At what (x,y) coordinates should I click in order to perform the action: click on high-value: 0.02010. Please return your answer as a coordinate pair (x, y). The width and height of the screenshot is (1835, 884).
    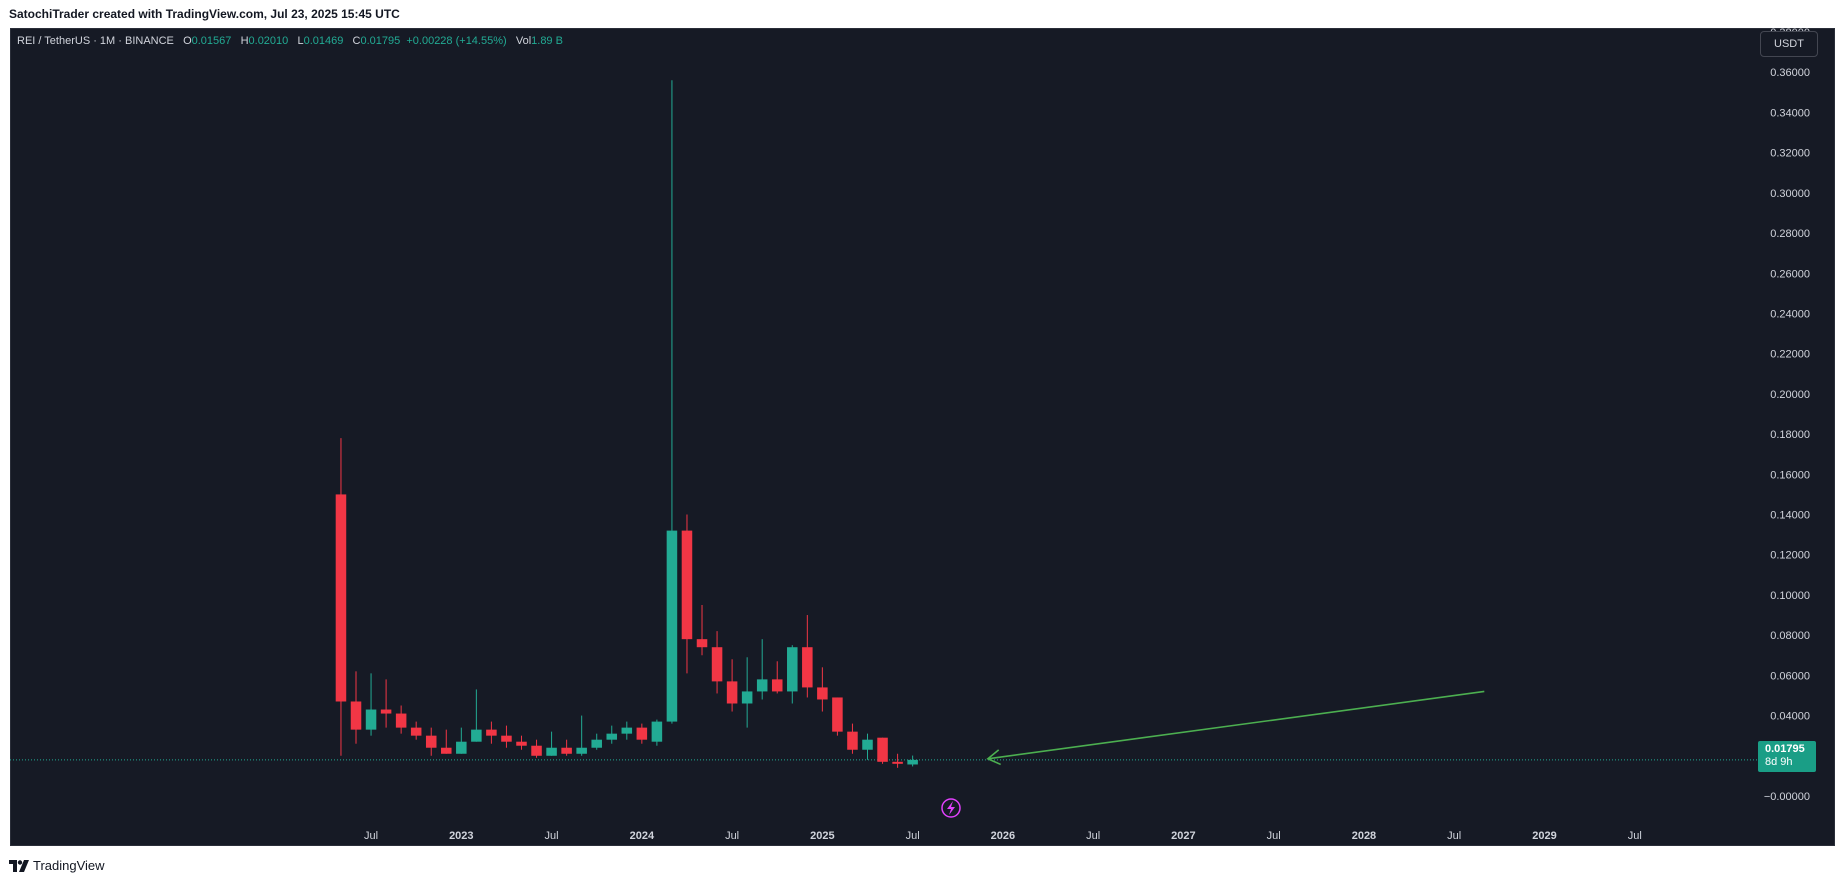
    Looking at the image, I should click on (268, 41).